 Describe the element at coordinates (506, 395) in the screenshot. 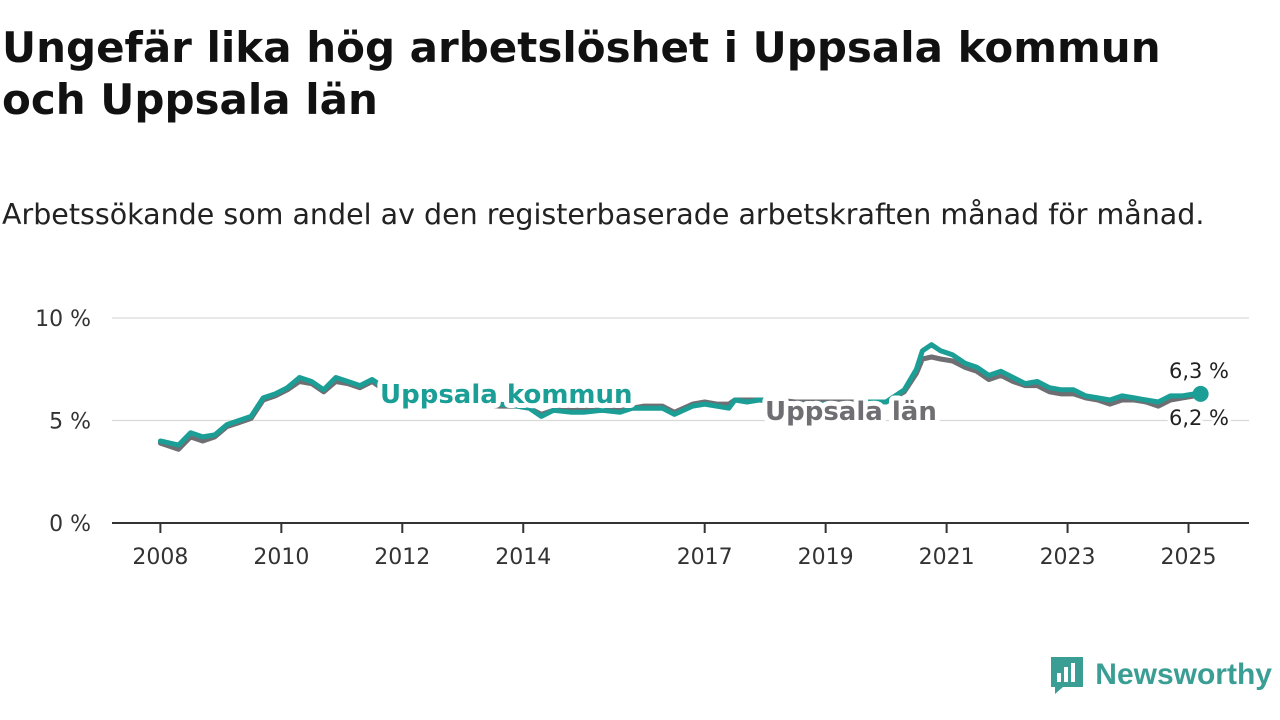

I see `series-label-uppsala-kommun: Uppsala kommun` at that location.